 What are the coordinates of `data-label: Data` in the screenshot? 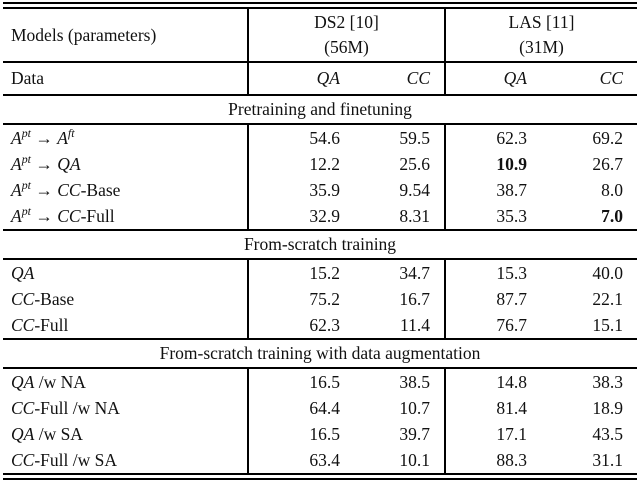 It's located at (125, 79).